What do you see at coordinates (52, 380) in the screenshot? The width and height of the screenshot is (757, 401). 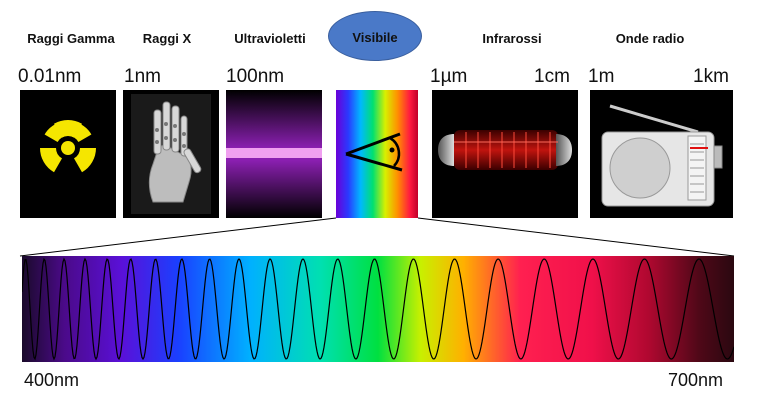 I see `spectrum-start-label: 400nm` at bounding box center [52, 380].